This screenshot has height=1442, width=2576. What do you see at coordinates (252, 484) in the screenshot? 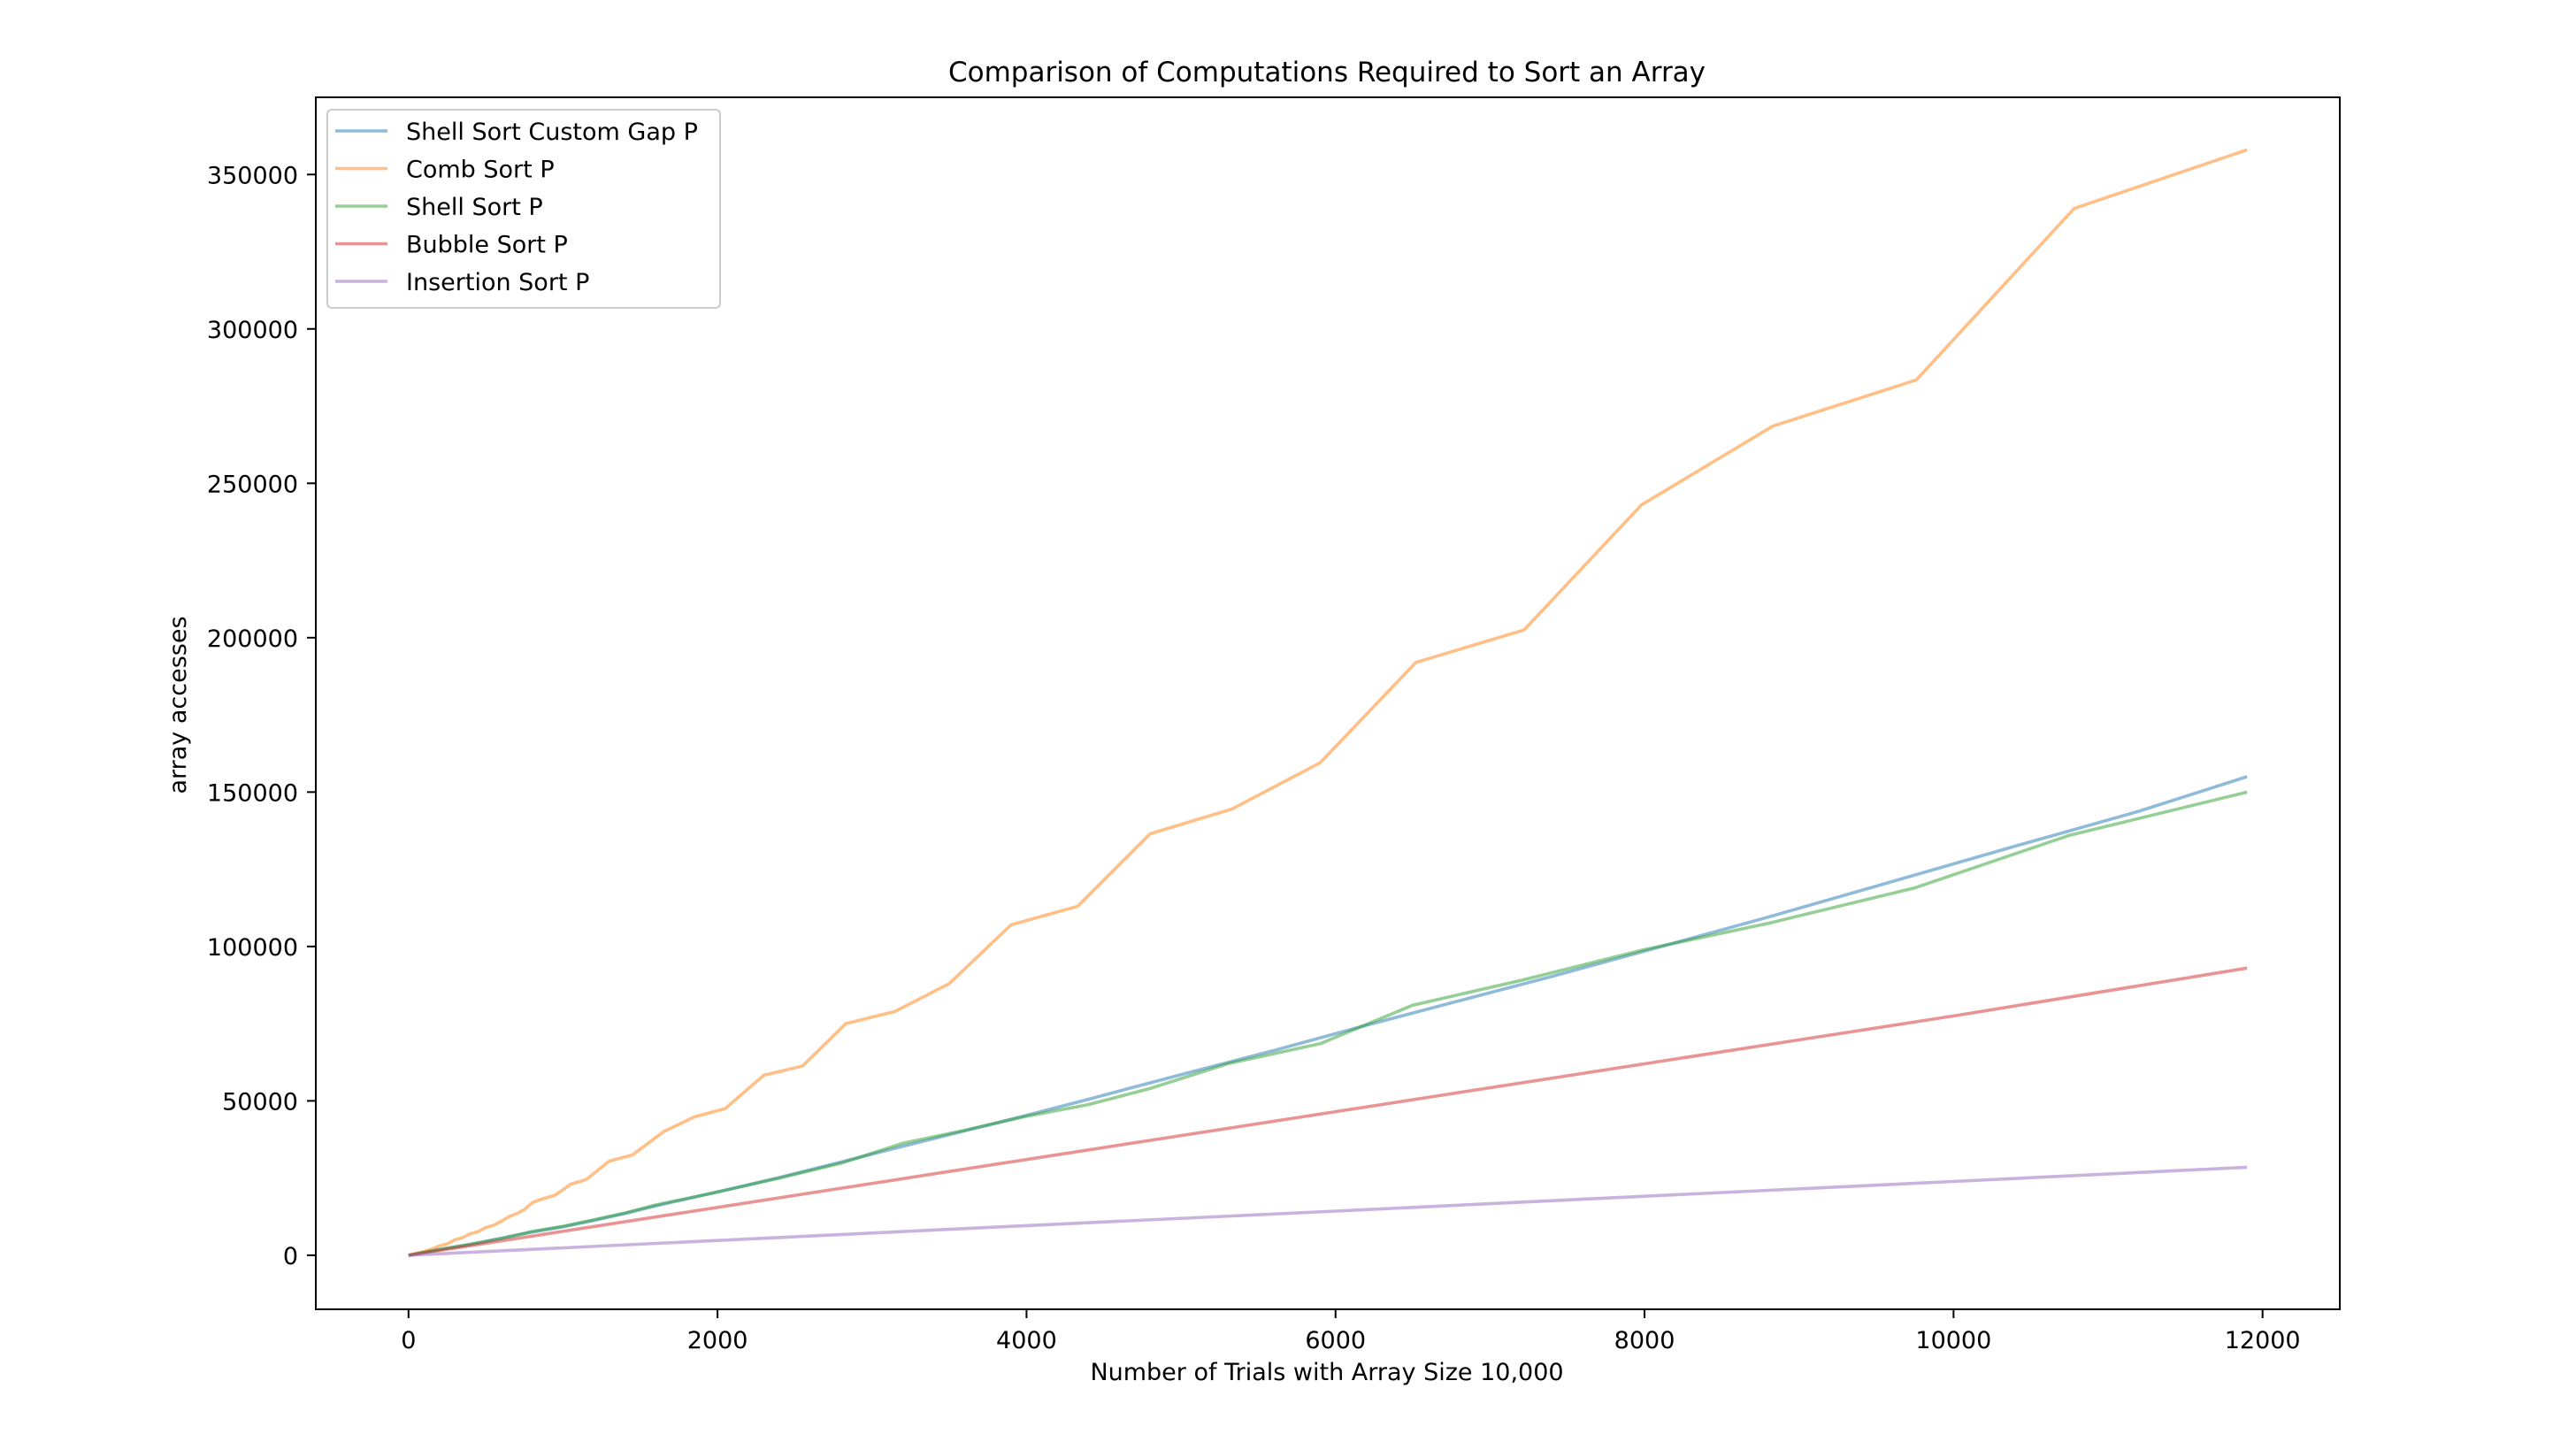
I see `y-tick-label: 250000` at bounding box center [252, 484].